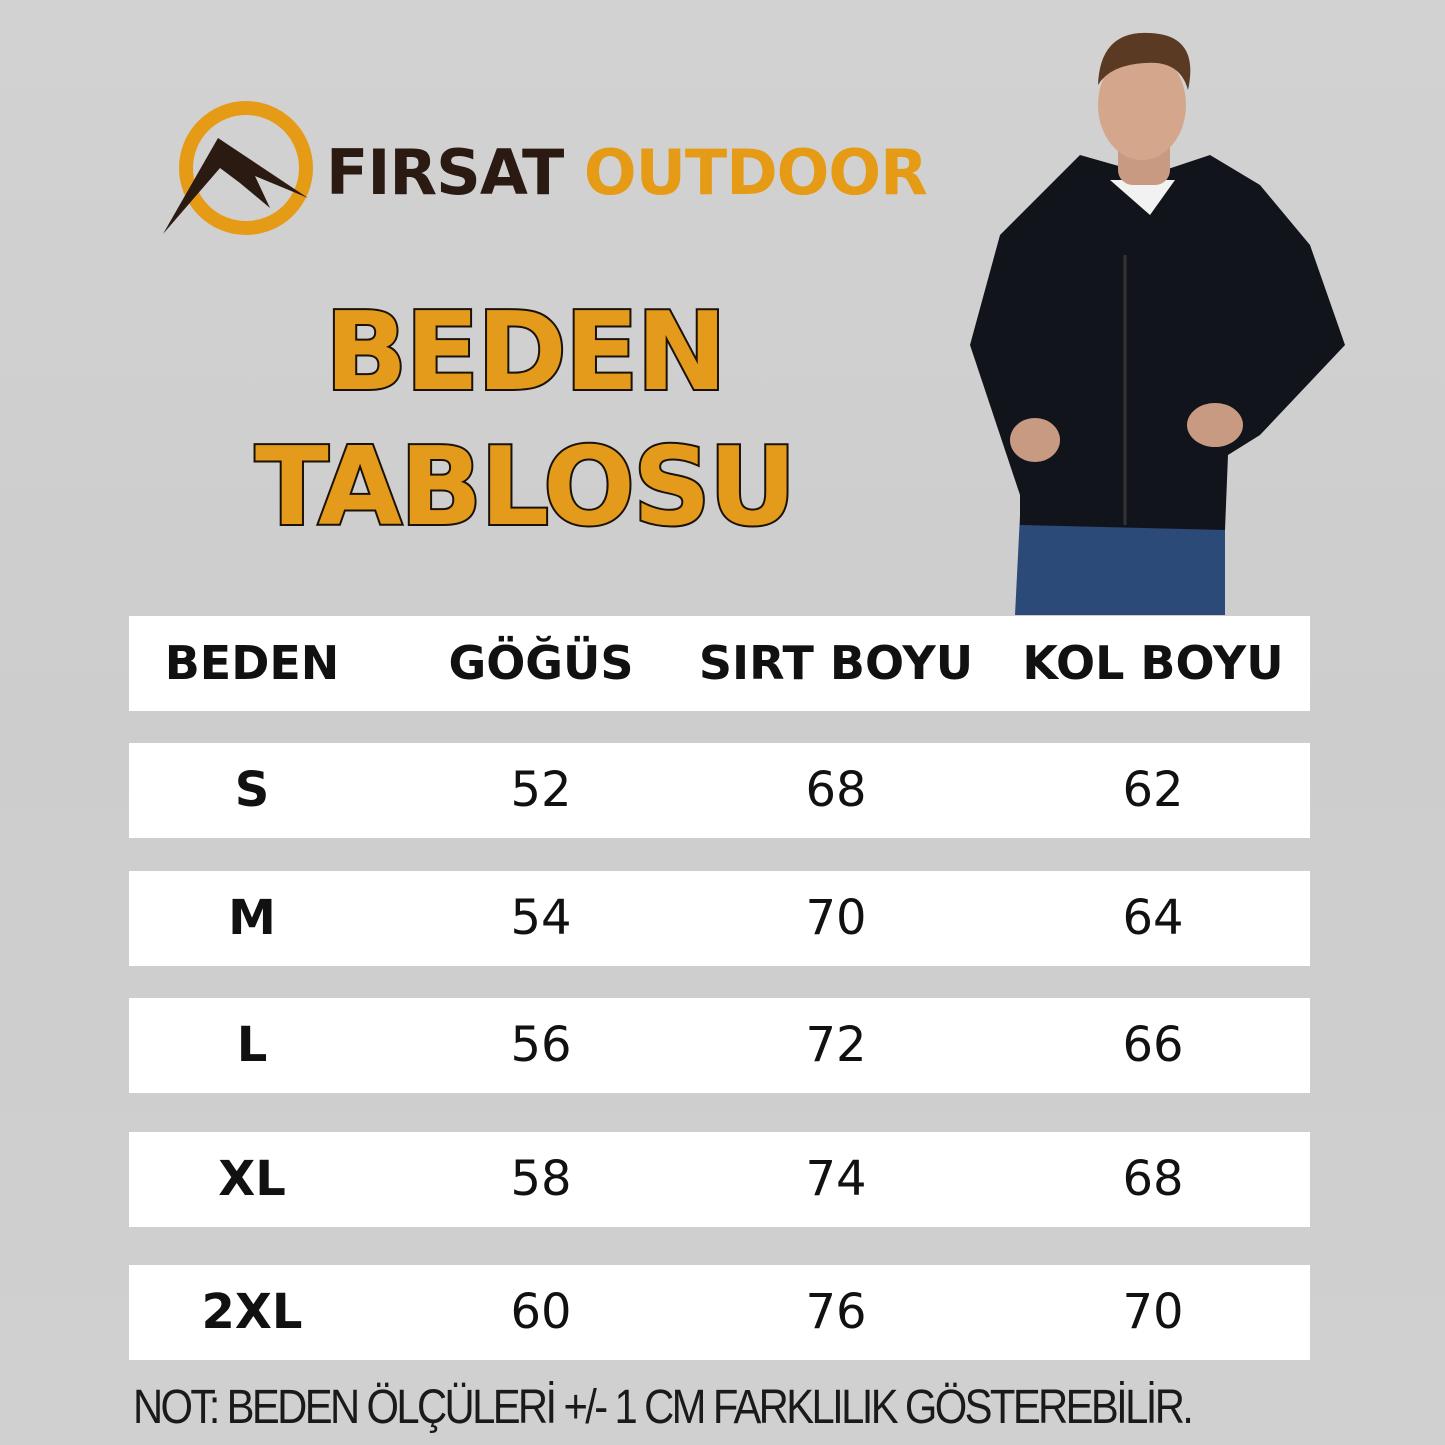 Image resolution: width=1445 pixels, height=1445 pixels. Describe the element at coordinates (252, 918) in the screenshot. I see `size-cell: M` at that location.